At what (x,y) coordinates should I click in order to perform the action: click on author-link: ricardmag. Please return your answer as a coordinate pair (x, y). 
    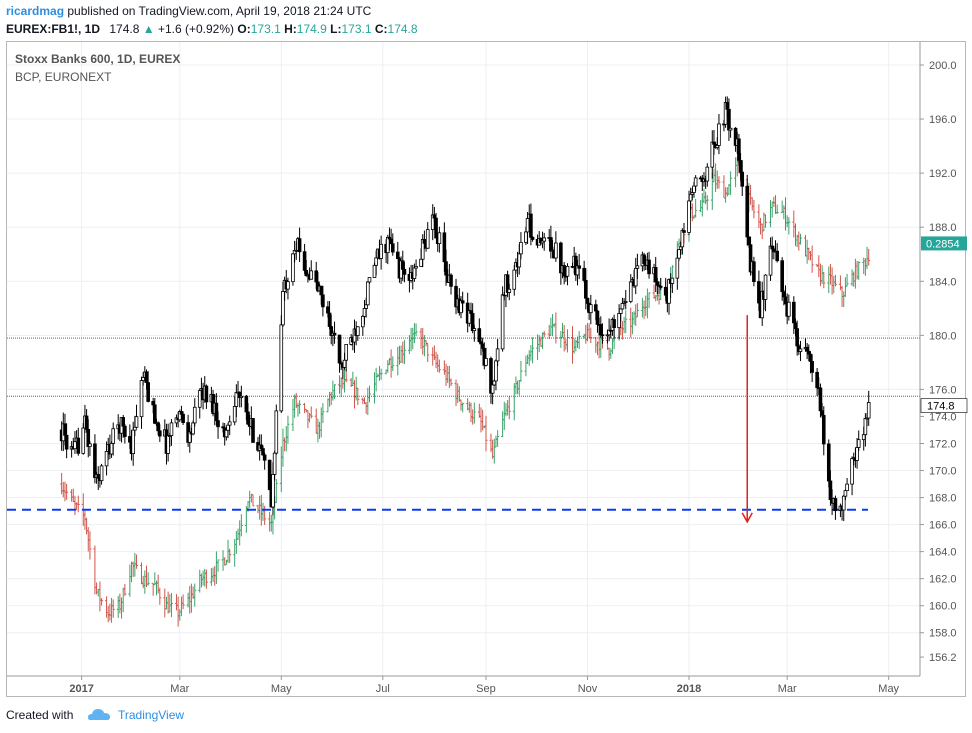
    Looking at the image, I should click on (35, 11).